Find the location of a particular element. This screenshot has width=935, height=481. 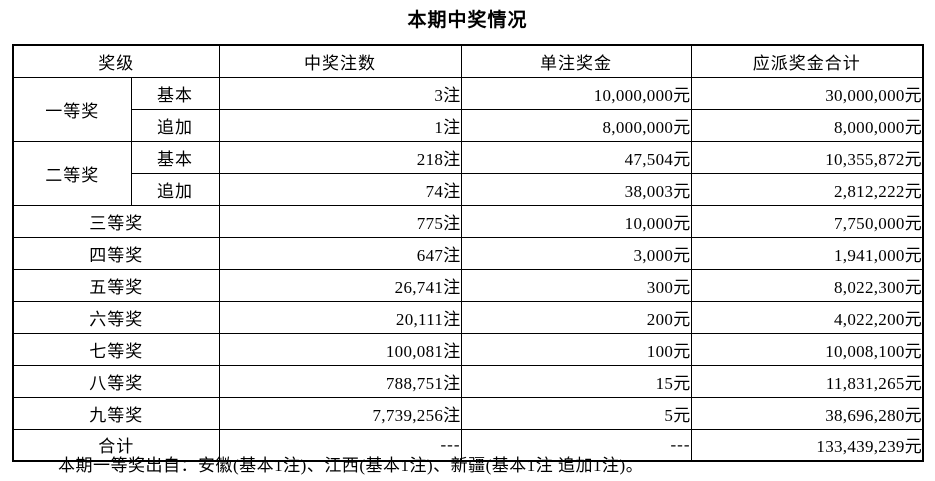

page-title: 本期中奖情况 is located at coordinates (467, 20).